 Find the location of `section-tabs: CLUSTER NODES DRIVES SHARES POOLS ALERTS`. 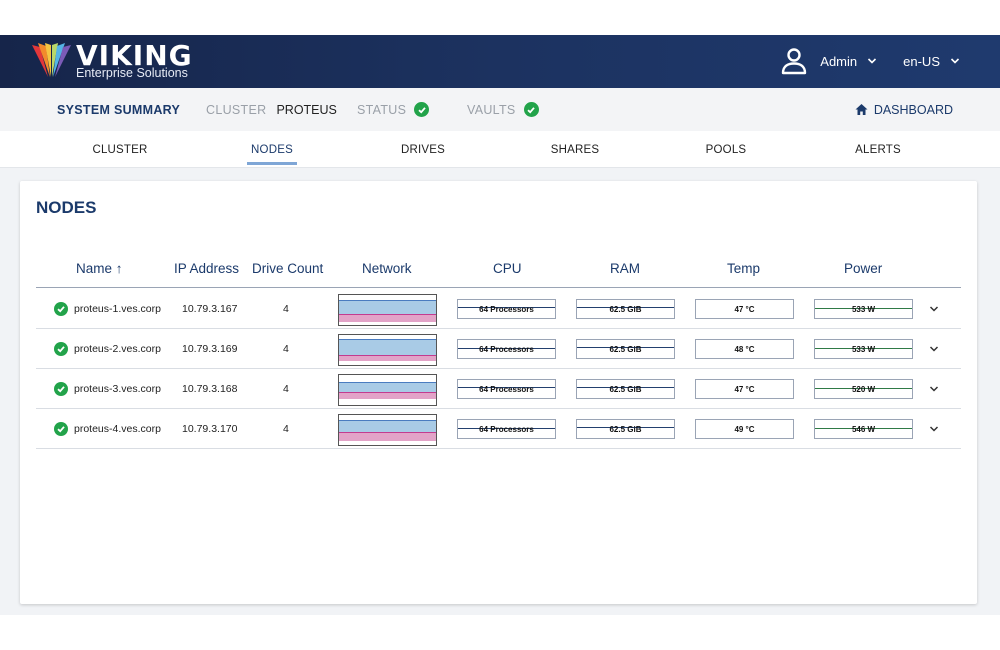

section-tabs: CLUSTER NODES DRIVES SHARES POOLS ALERTS is located at coordinates (500, 149).